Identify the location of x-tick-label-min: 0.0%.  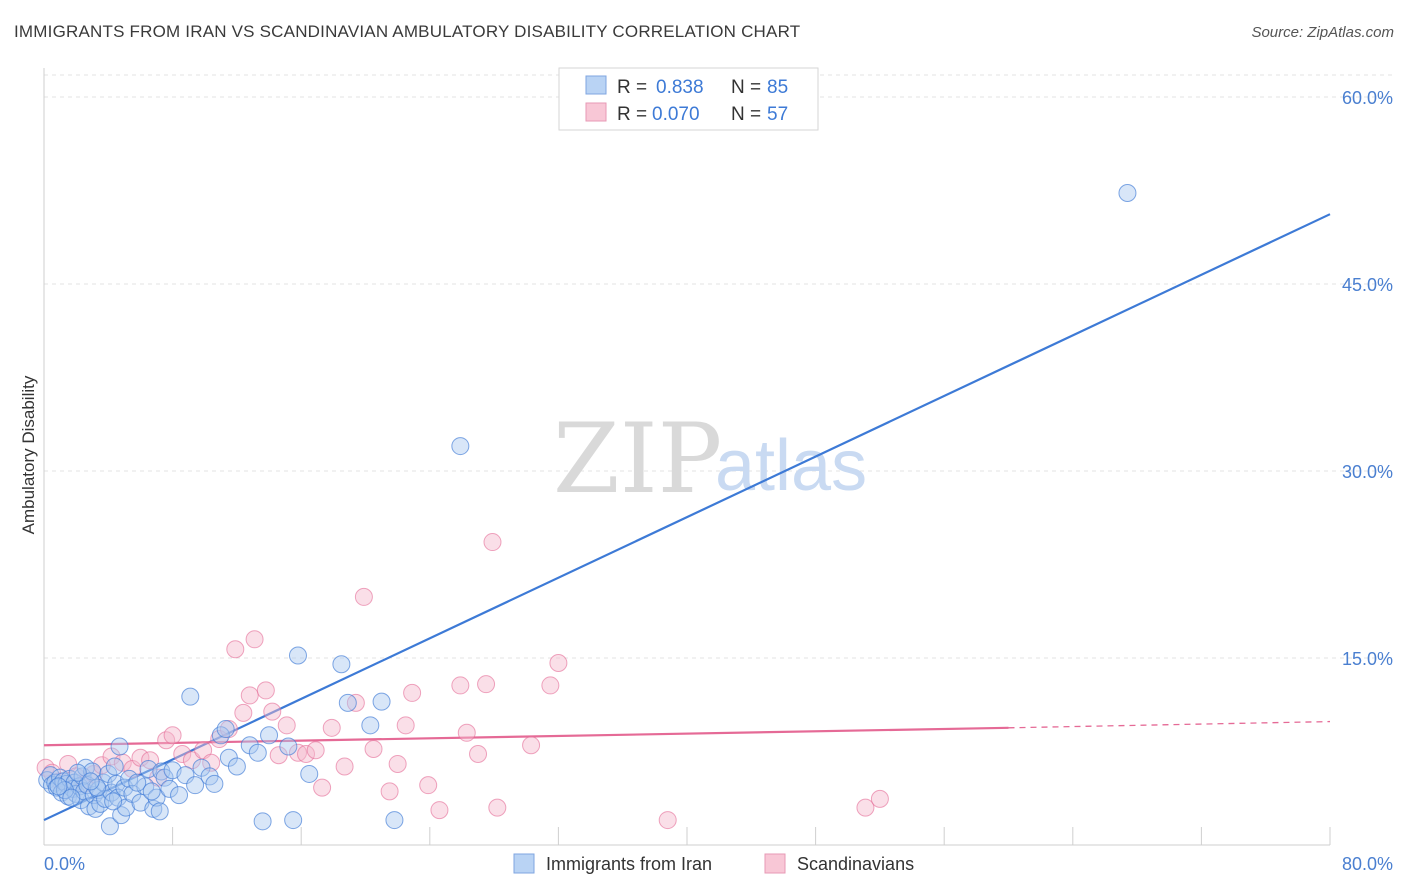
(64, 864).